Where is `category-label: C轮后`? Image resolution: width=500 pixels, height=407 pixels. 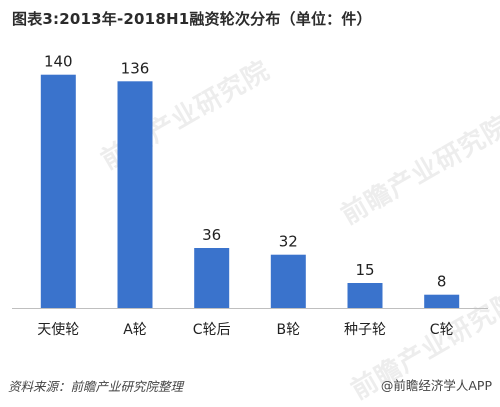 category-label: C轮后 is located at coordinates (212, 330).